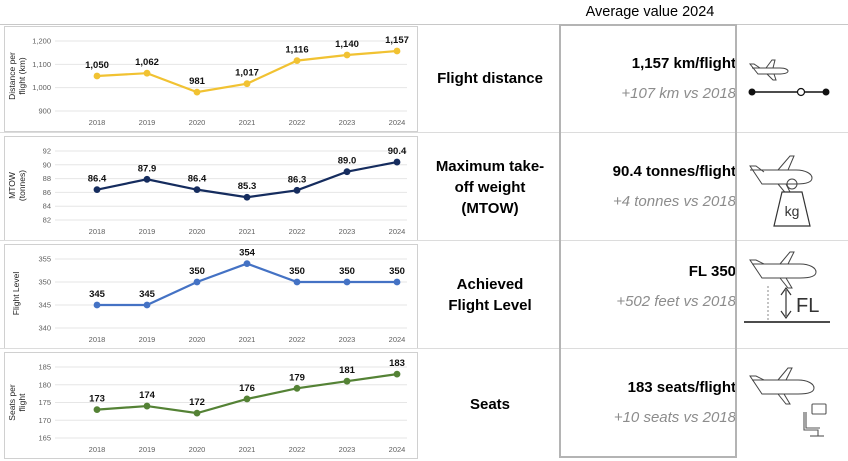 This screenshot has height=461, width=848. What do you see at coordinates (681, 387) in the screenshot?
I see `average-value: 183 seats/flight` at bounding box center [681, 387].